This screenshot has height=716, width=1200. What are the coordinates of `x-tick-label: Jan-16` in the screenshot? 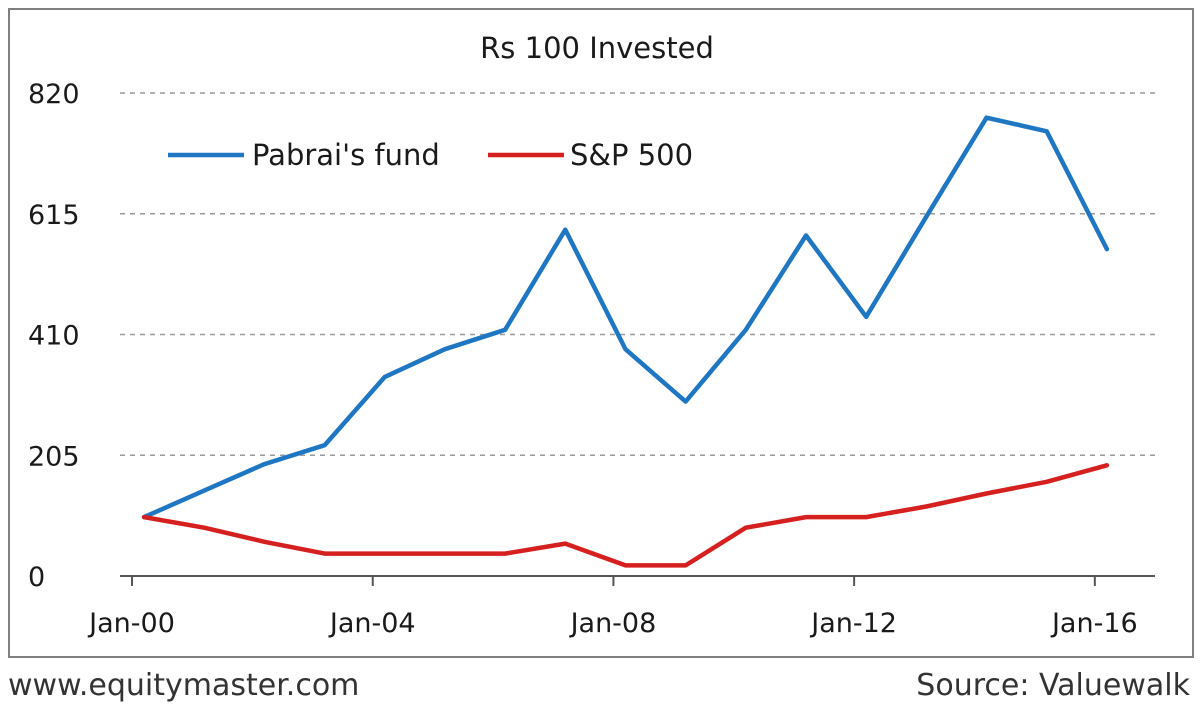 It's located at (1094, 623).